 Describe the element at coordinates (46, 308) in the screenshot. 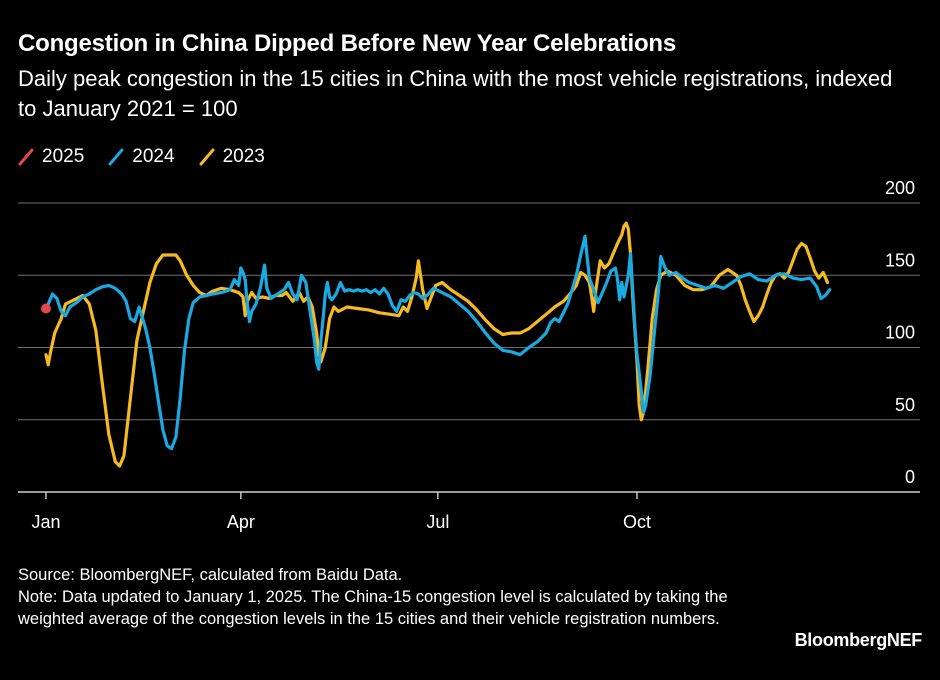

I see `series-2025-point` at that location.